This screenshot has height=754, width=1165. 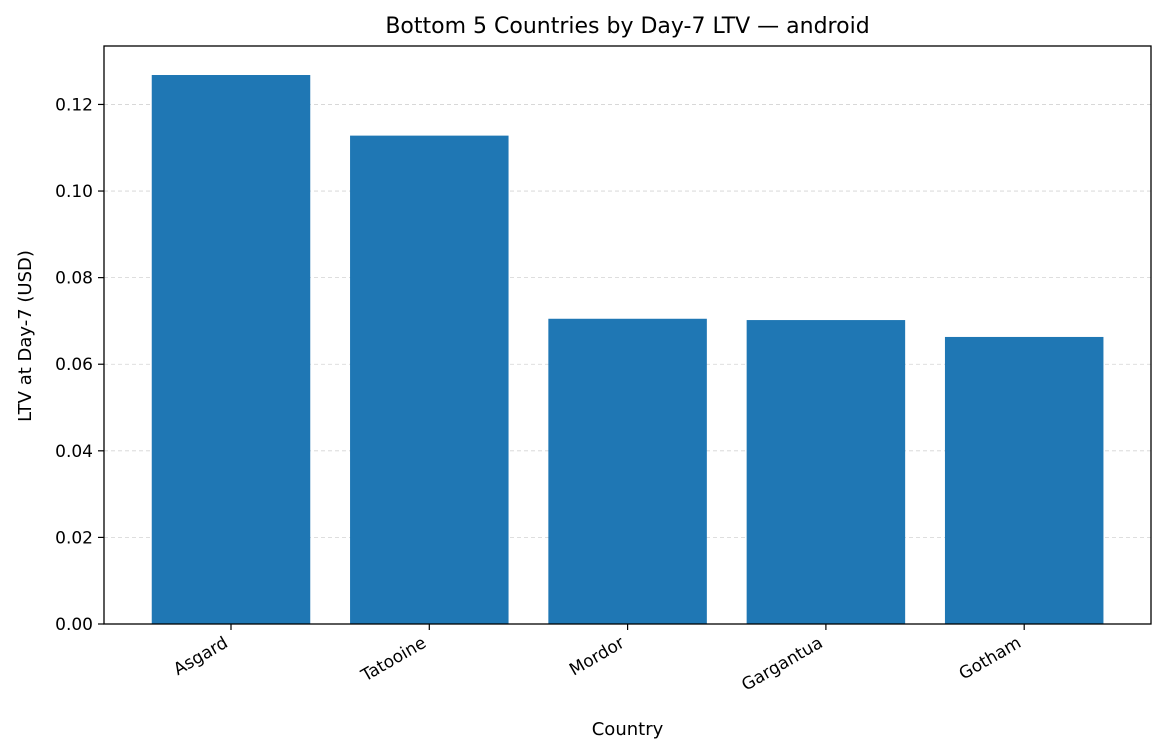 I want to click on y-tick-label: 0.12, so click(x=74, y=105).